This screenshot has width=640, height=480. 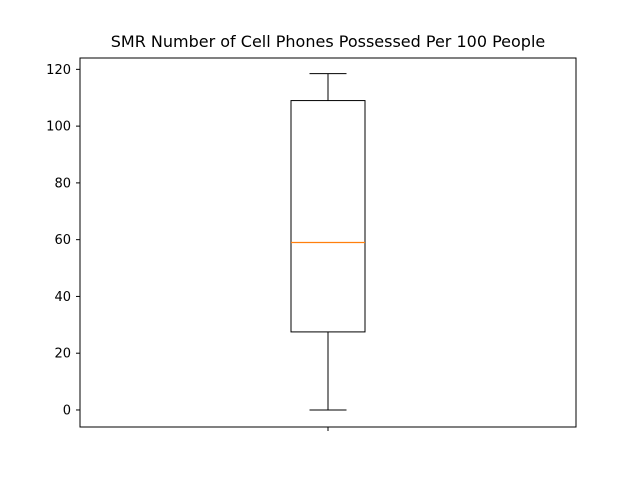 I want to click on y-tick-label: 20, so click(x=62, y=354).